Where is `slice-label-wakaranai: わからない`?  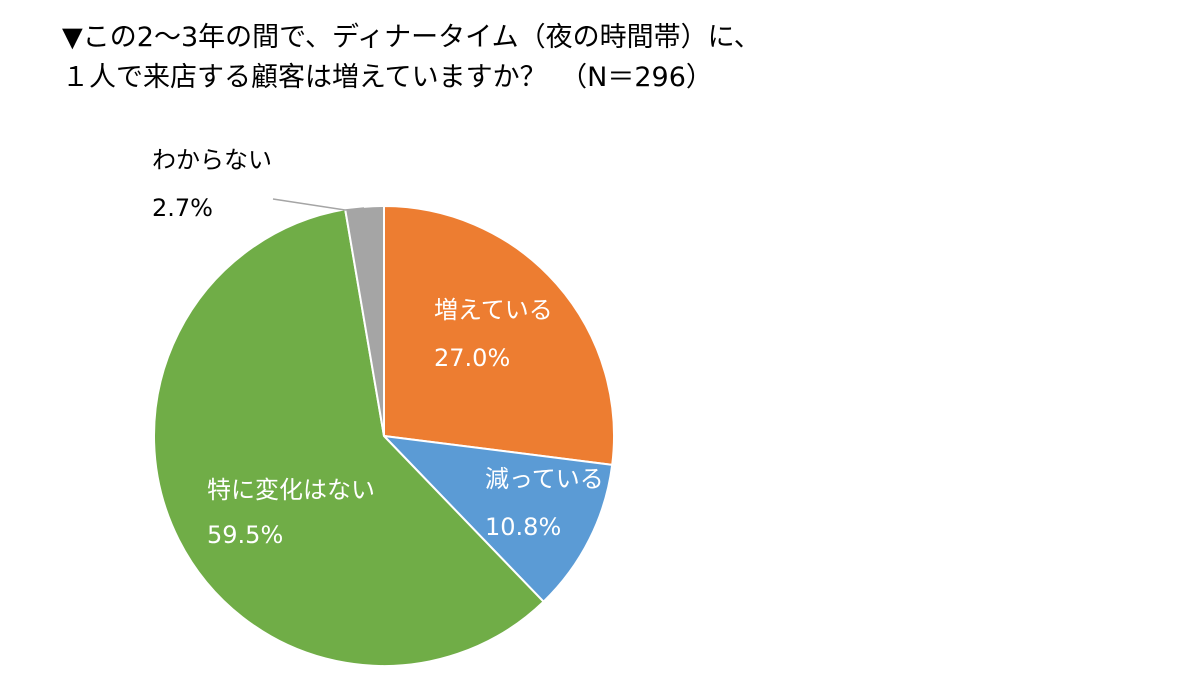
slice-label-wakaranai: わからない is located at coordinates (212, 160).